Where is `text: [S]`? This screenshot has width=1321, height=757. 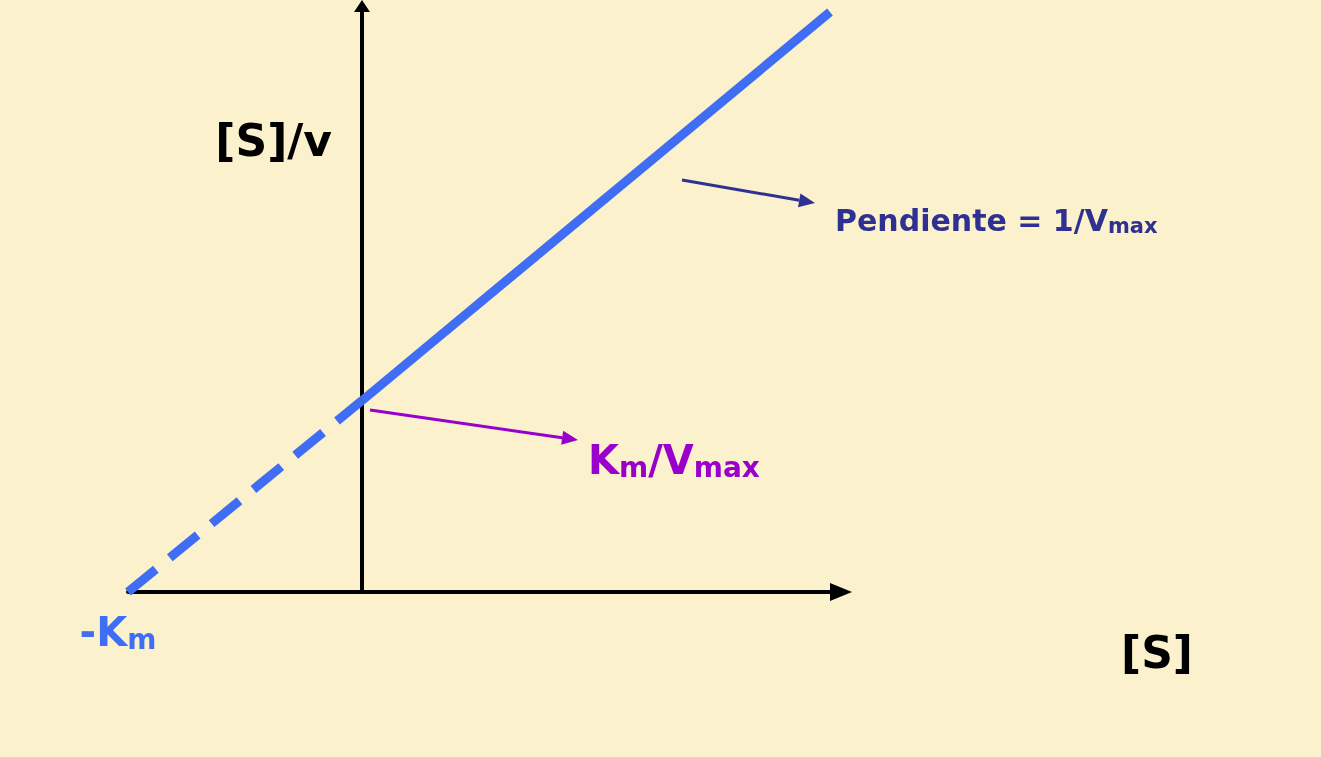 text: [S] is located at coordinates (1157, 652).